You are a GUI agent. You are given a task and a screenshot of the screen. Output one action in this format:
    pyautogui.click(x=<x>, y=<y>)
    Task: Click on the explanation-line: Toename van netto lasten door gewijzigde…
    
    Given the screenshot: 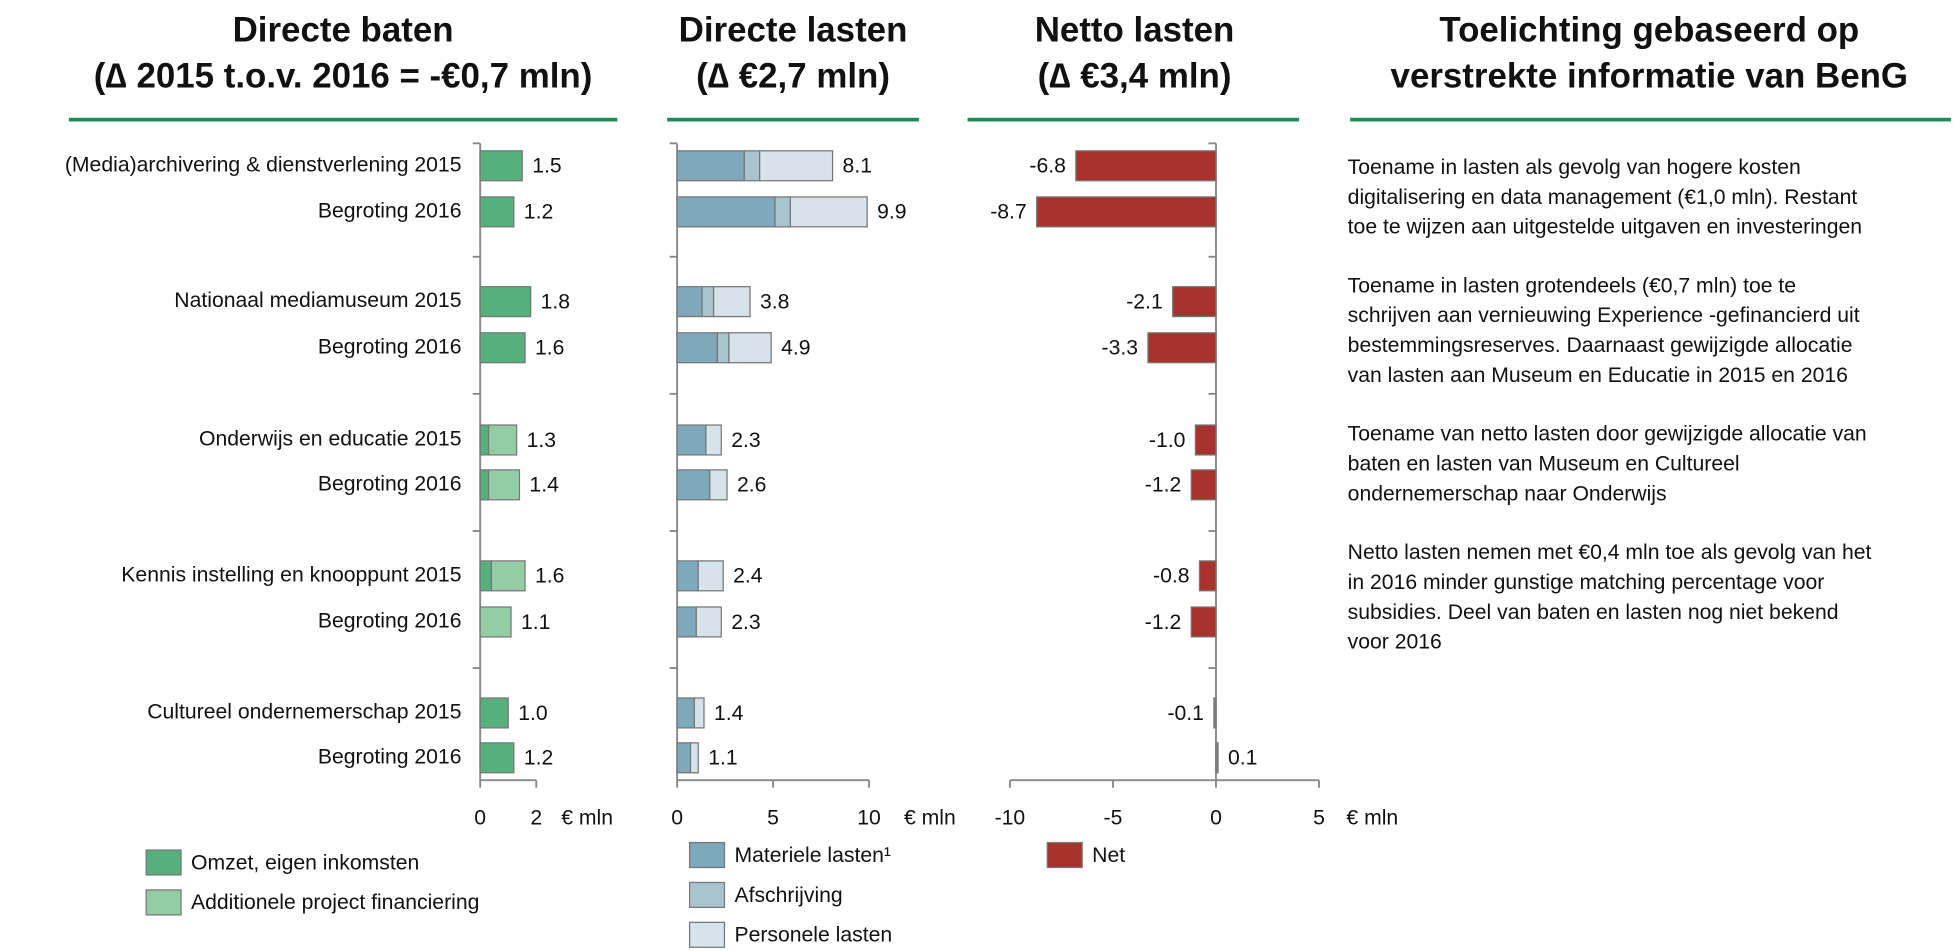 What is the action you would take?
    pyautogui.click(x=1607, y=434)
    